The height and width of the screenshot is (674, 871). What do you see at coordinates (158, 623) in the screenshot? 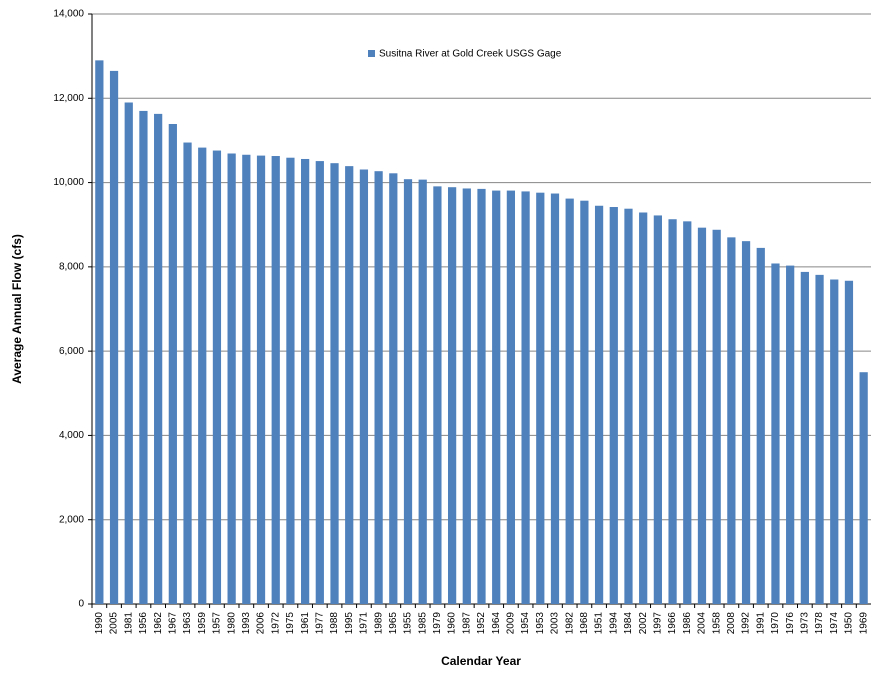
I see `x-tick-label: 1962` at bounding box center [158, 623].